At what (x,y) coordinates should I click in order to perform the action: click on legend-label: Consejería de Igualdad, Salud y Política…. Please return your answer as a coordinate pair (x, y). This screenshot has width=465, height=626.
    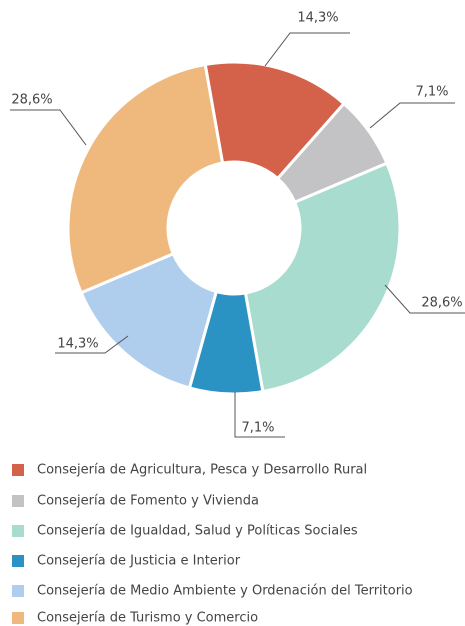
    Looking at the image, I should click on (197, 531).